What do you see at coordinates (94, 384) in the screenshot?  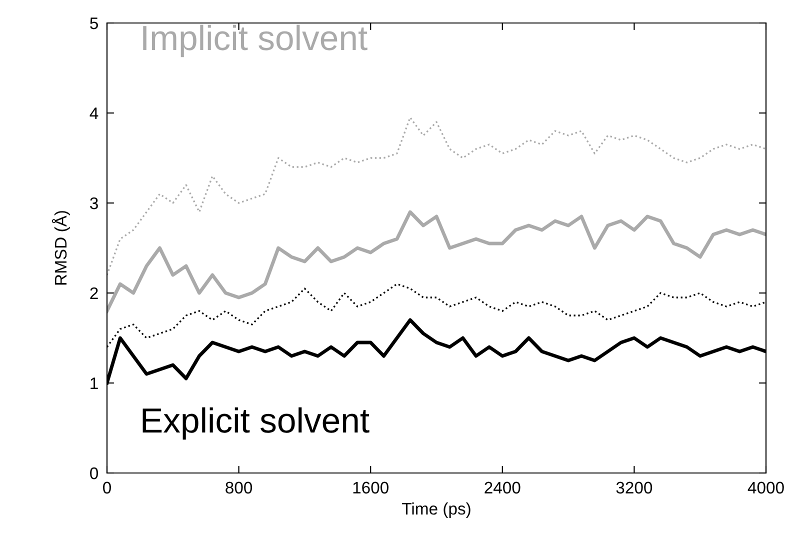 I see `y-tick-label: 1` at bounding box center [94, 384].